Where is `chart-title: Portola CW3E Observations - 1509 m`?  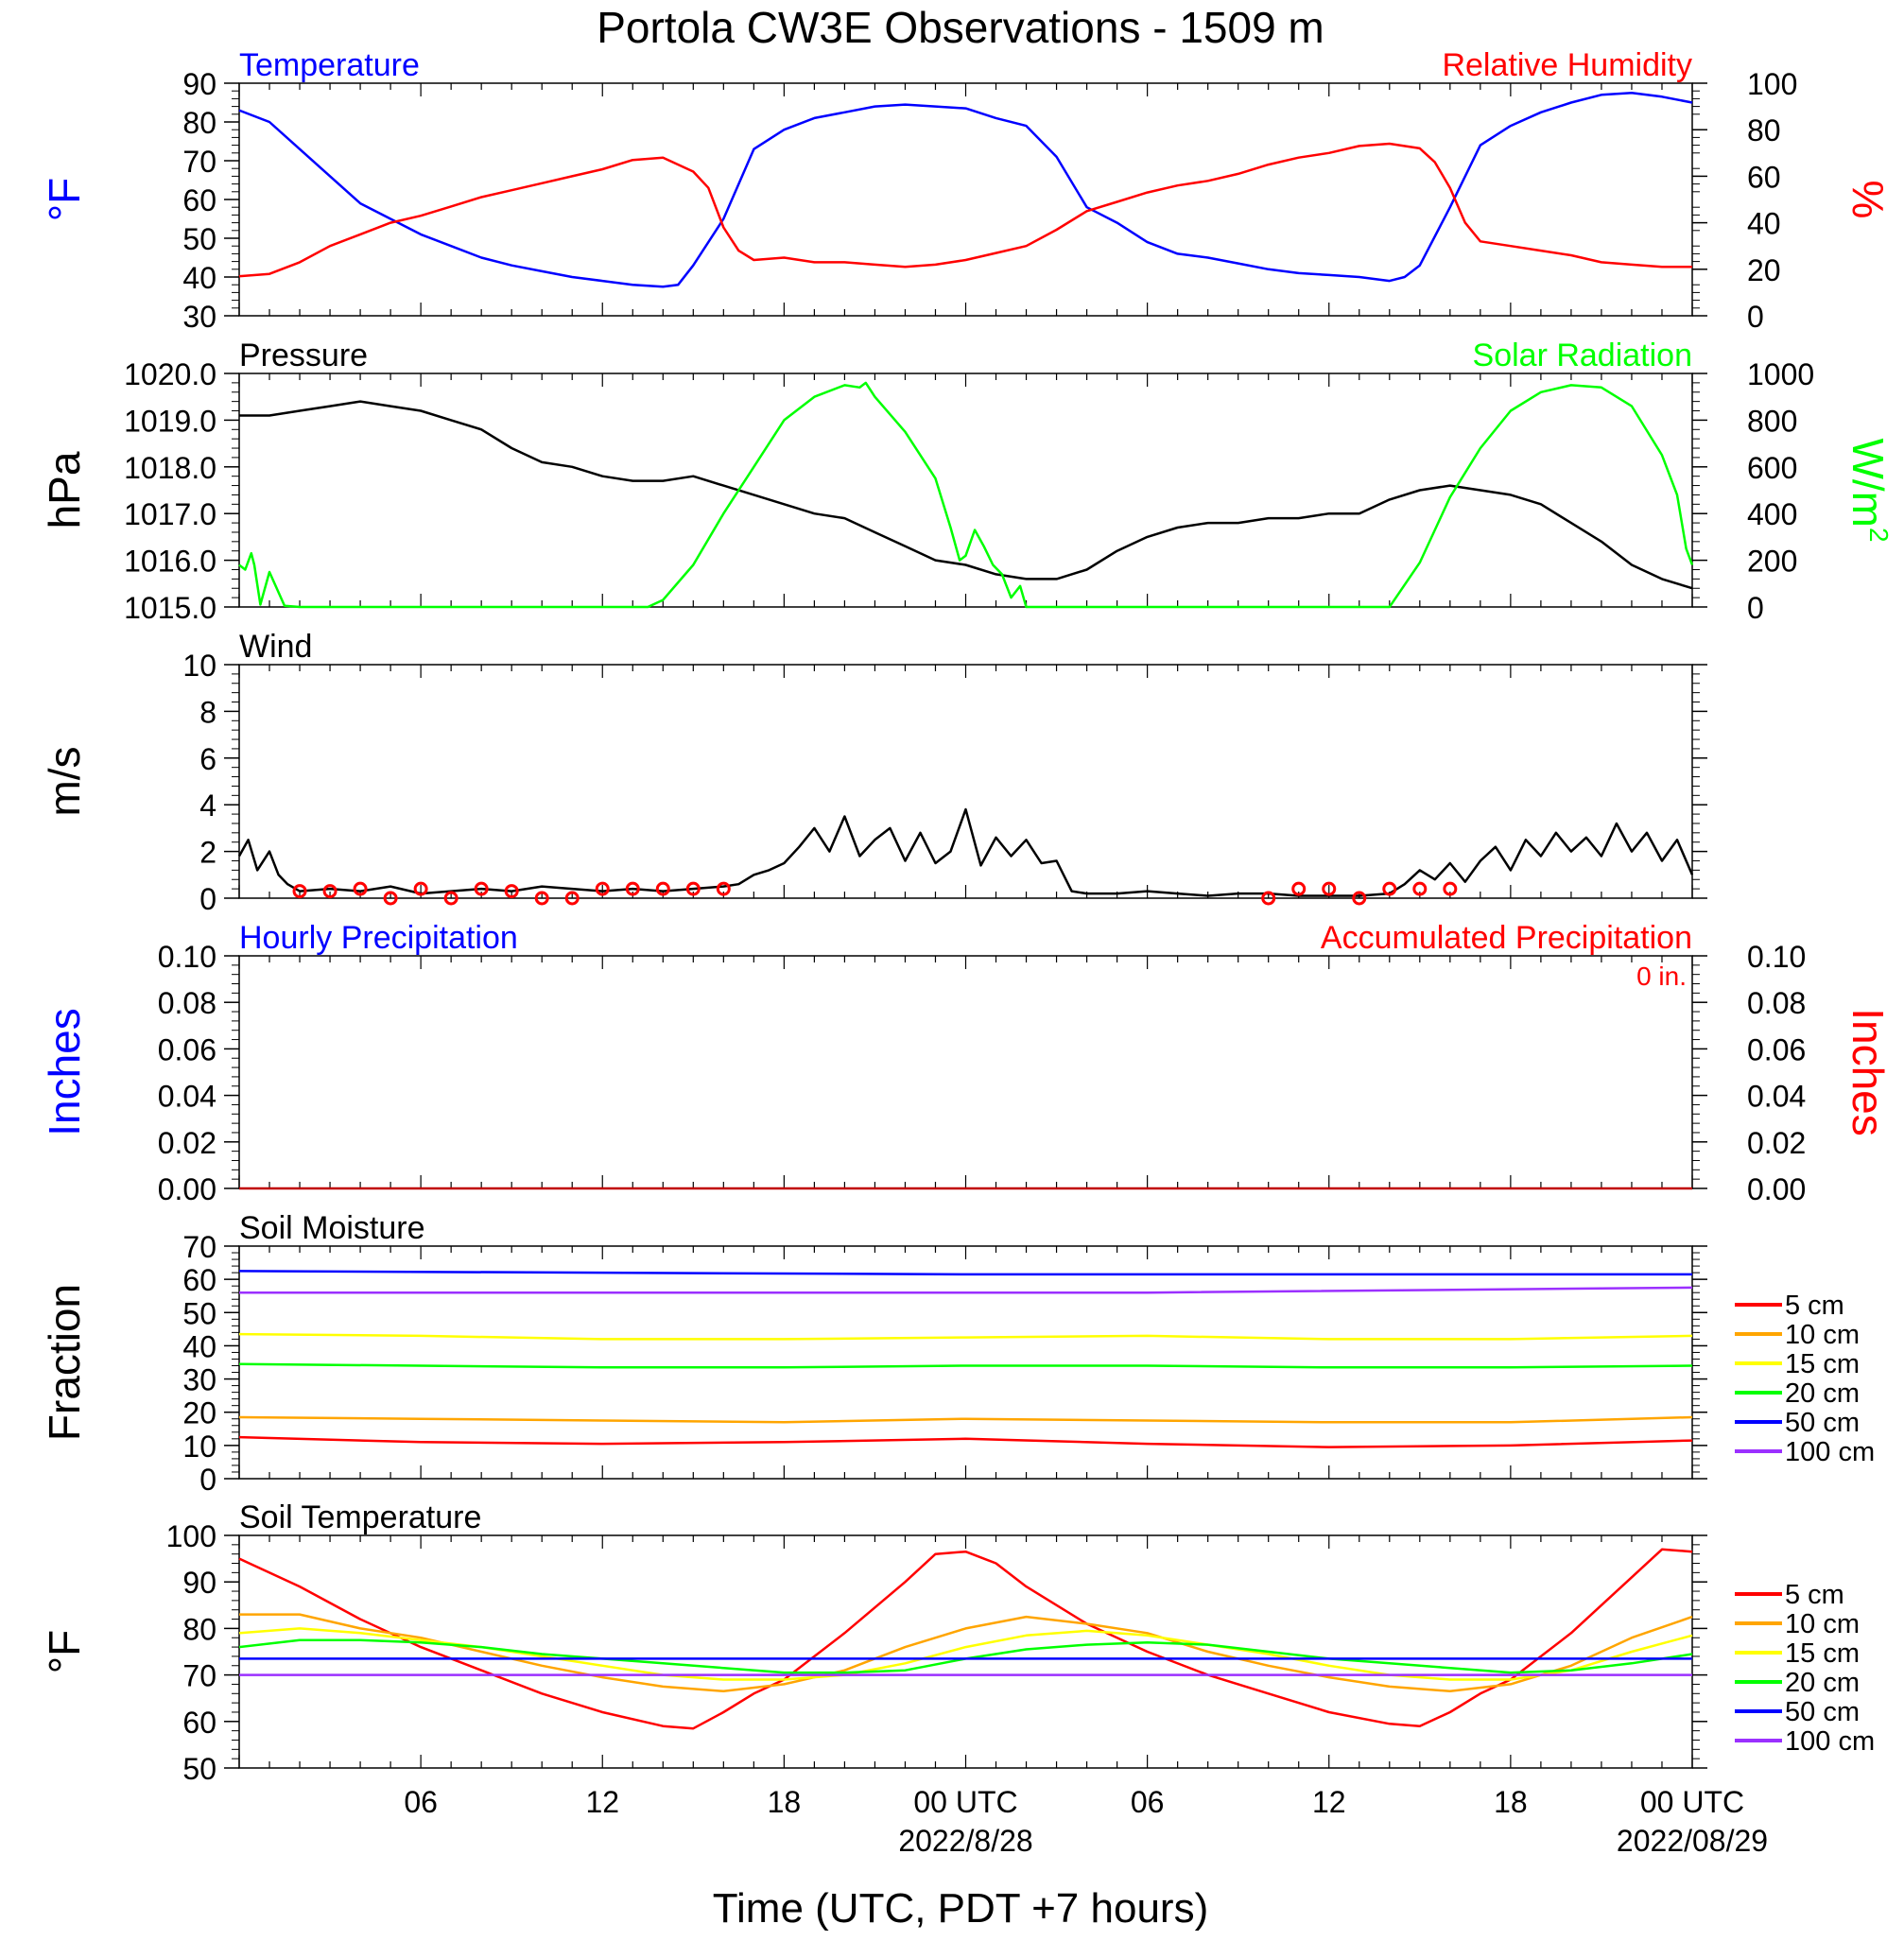 chart-title: Portola CW3E Observations - 1509 m is located at coordinates (960, 28).